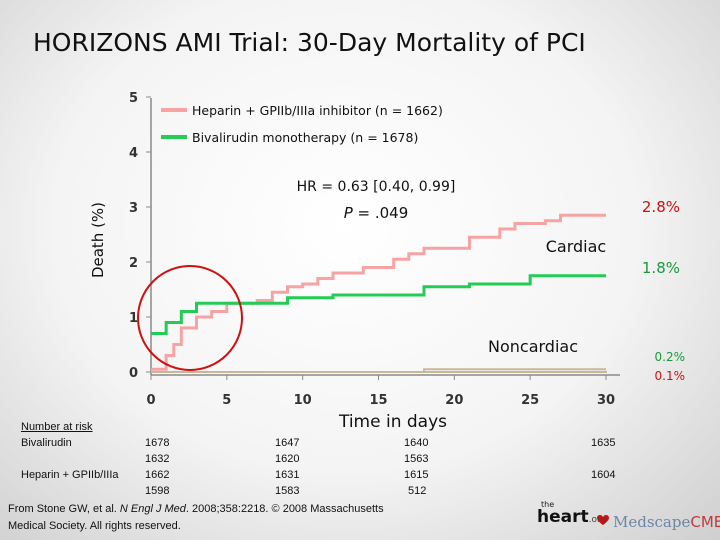  Describe the element at coordinates (157, 475) in the screenshot. I see `risk-heparin-day0: 1662` at that location.